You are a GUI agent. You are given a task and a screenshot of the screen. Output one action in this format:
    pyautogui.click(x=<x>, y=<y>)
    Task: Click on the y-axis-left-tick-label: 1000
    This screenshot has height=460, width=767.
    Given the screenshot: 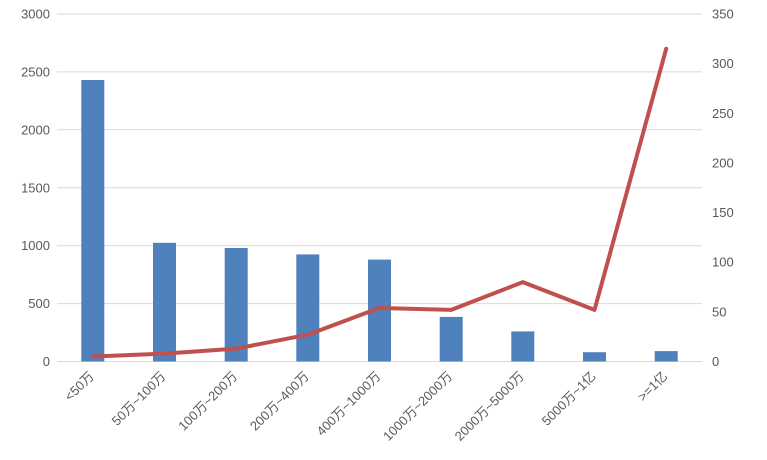 What is the action you would take?
    pyautogui.click(x=35, y=245)
    